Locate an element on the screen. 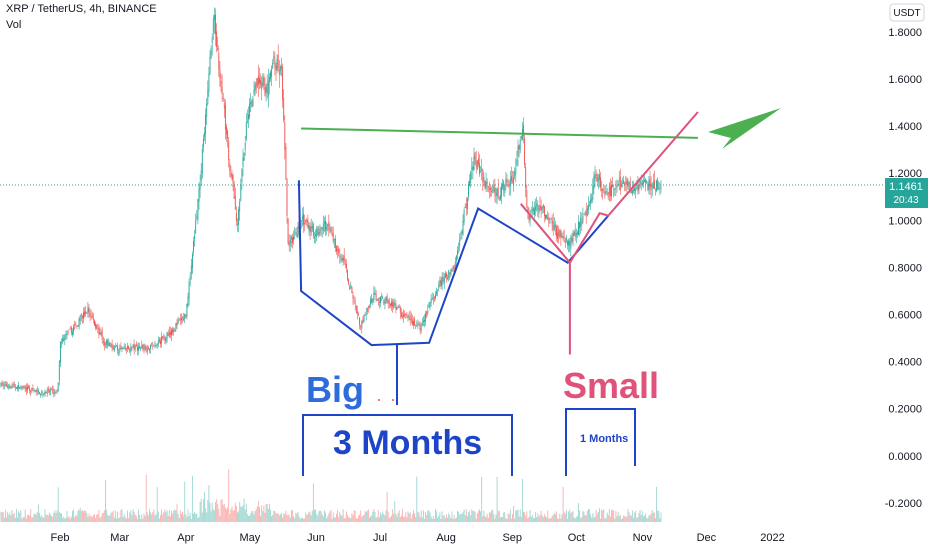 Image resolution: width=932 pixels, height=550 pixels. pink-pattern-path is located at coordinates (609, 188).